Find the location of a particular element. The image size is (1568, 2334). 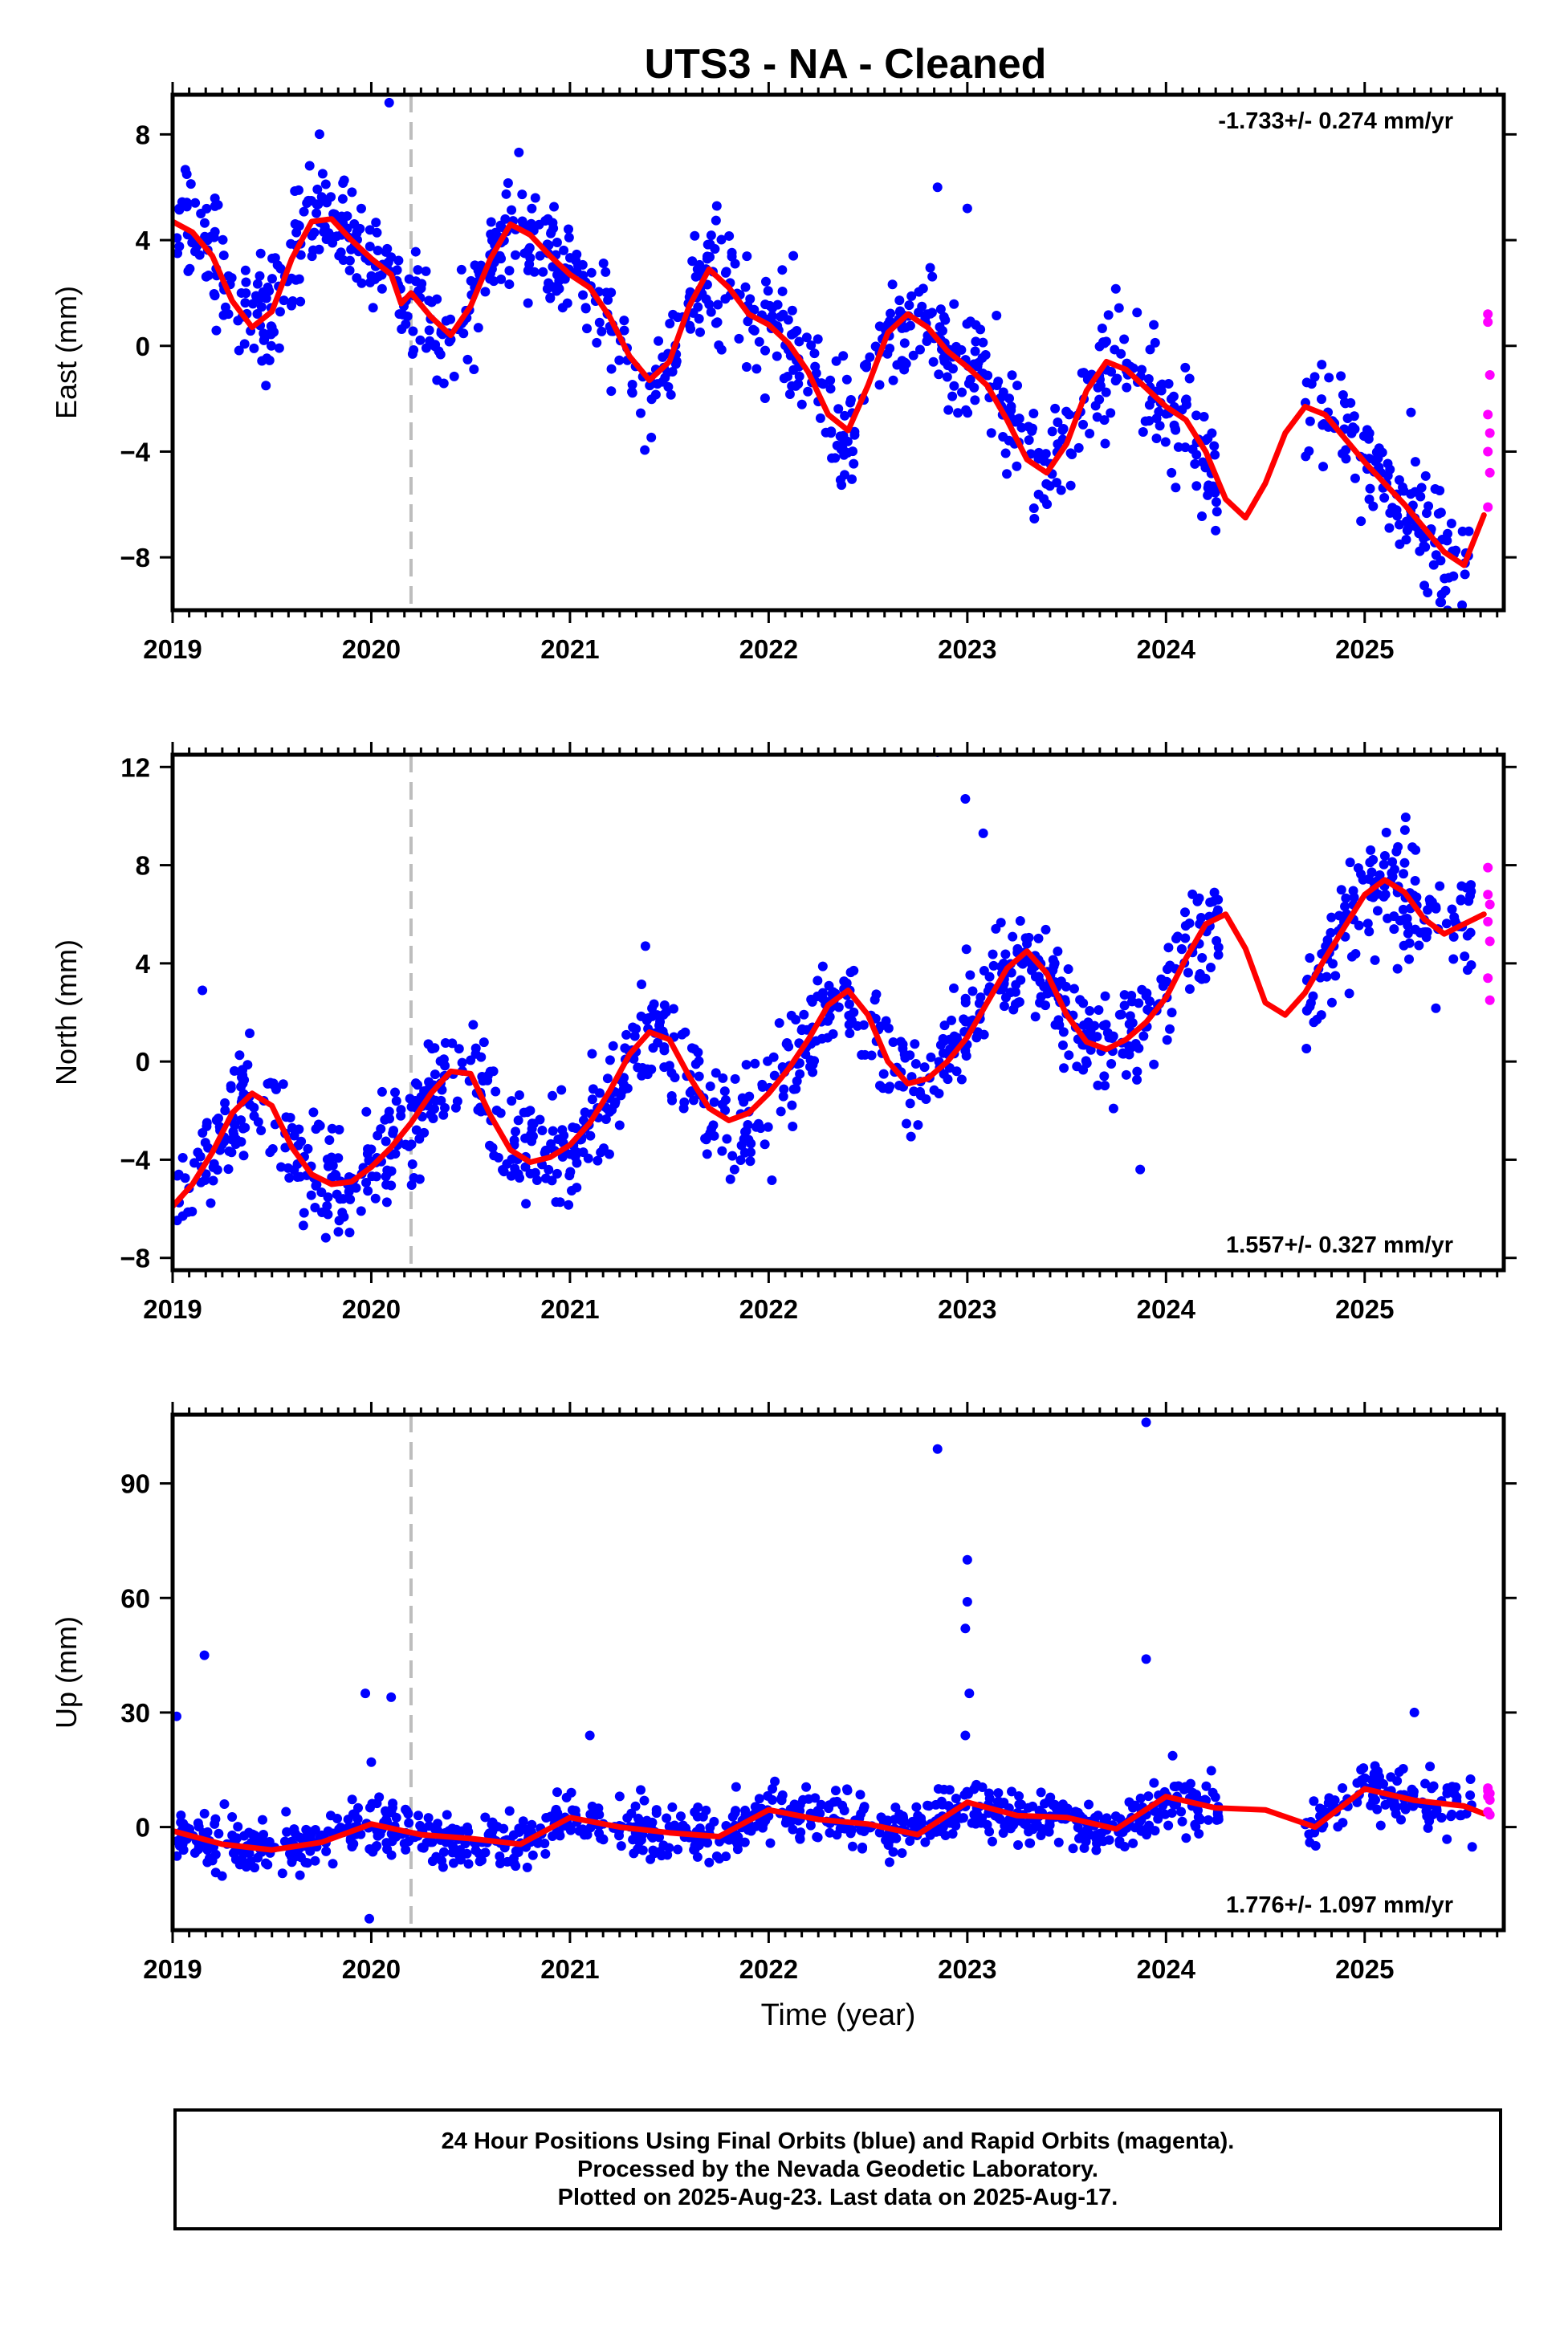

y-axis-label: North (mm) is located at coordinates (66, 1013).